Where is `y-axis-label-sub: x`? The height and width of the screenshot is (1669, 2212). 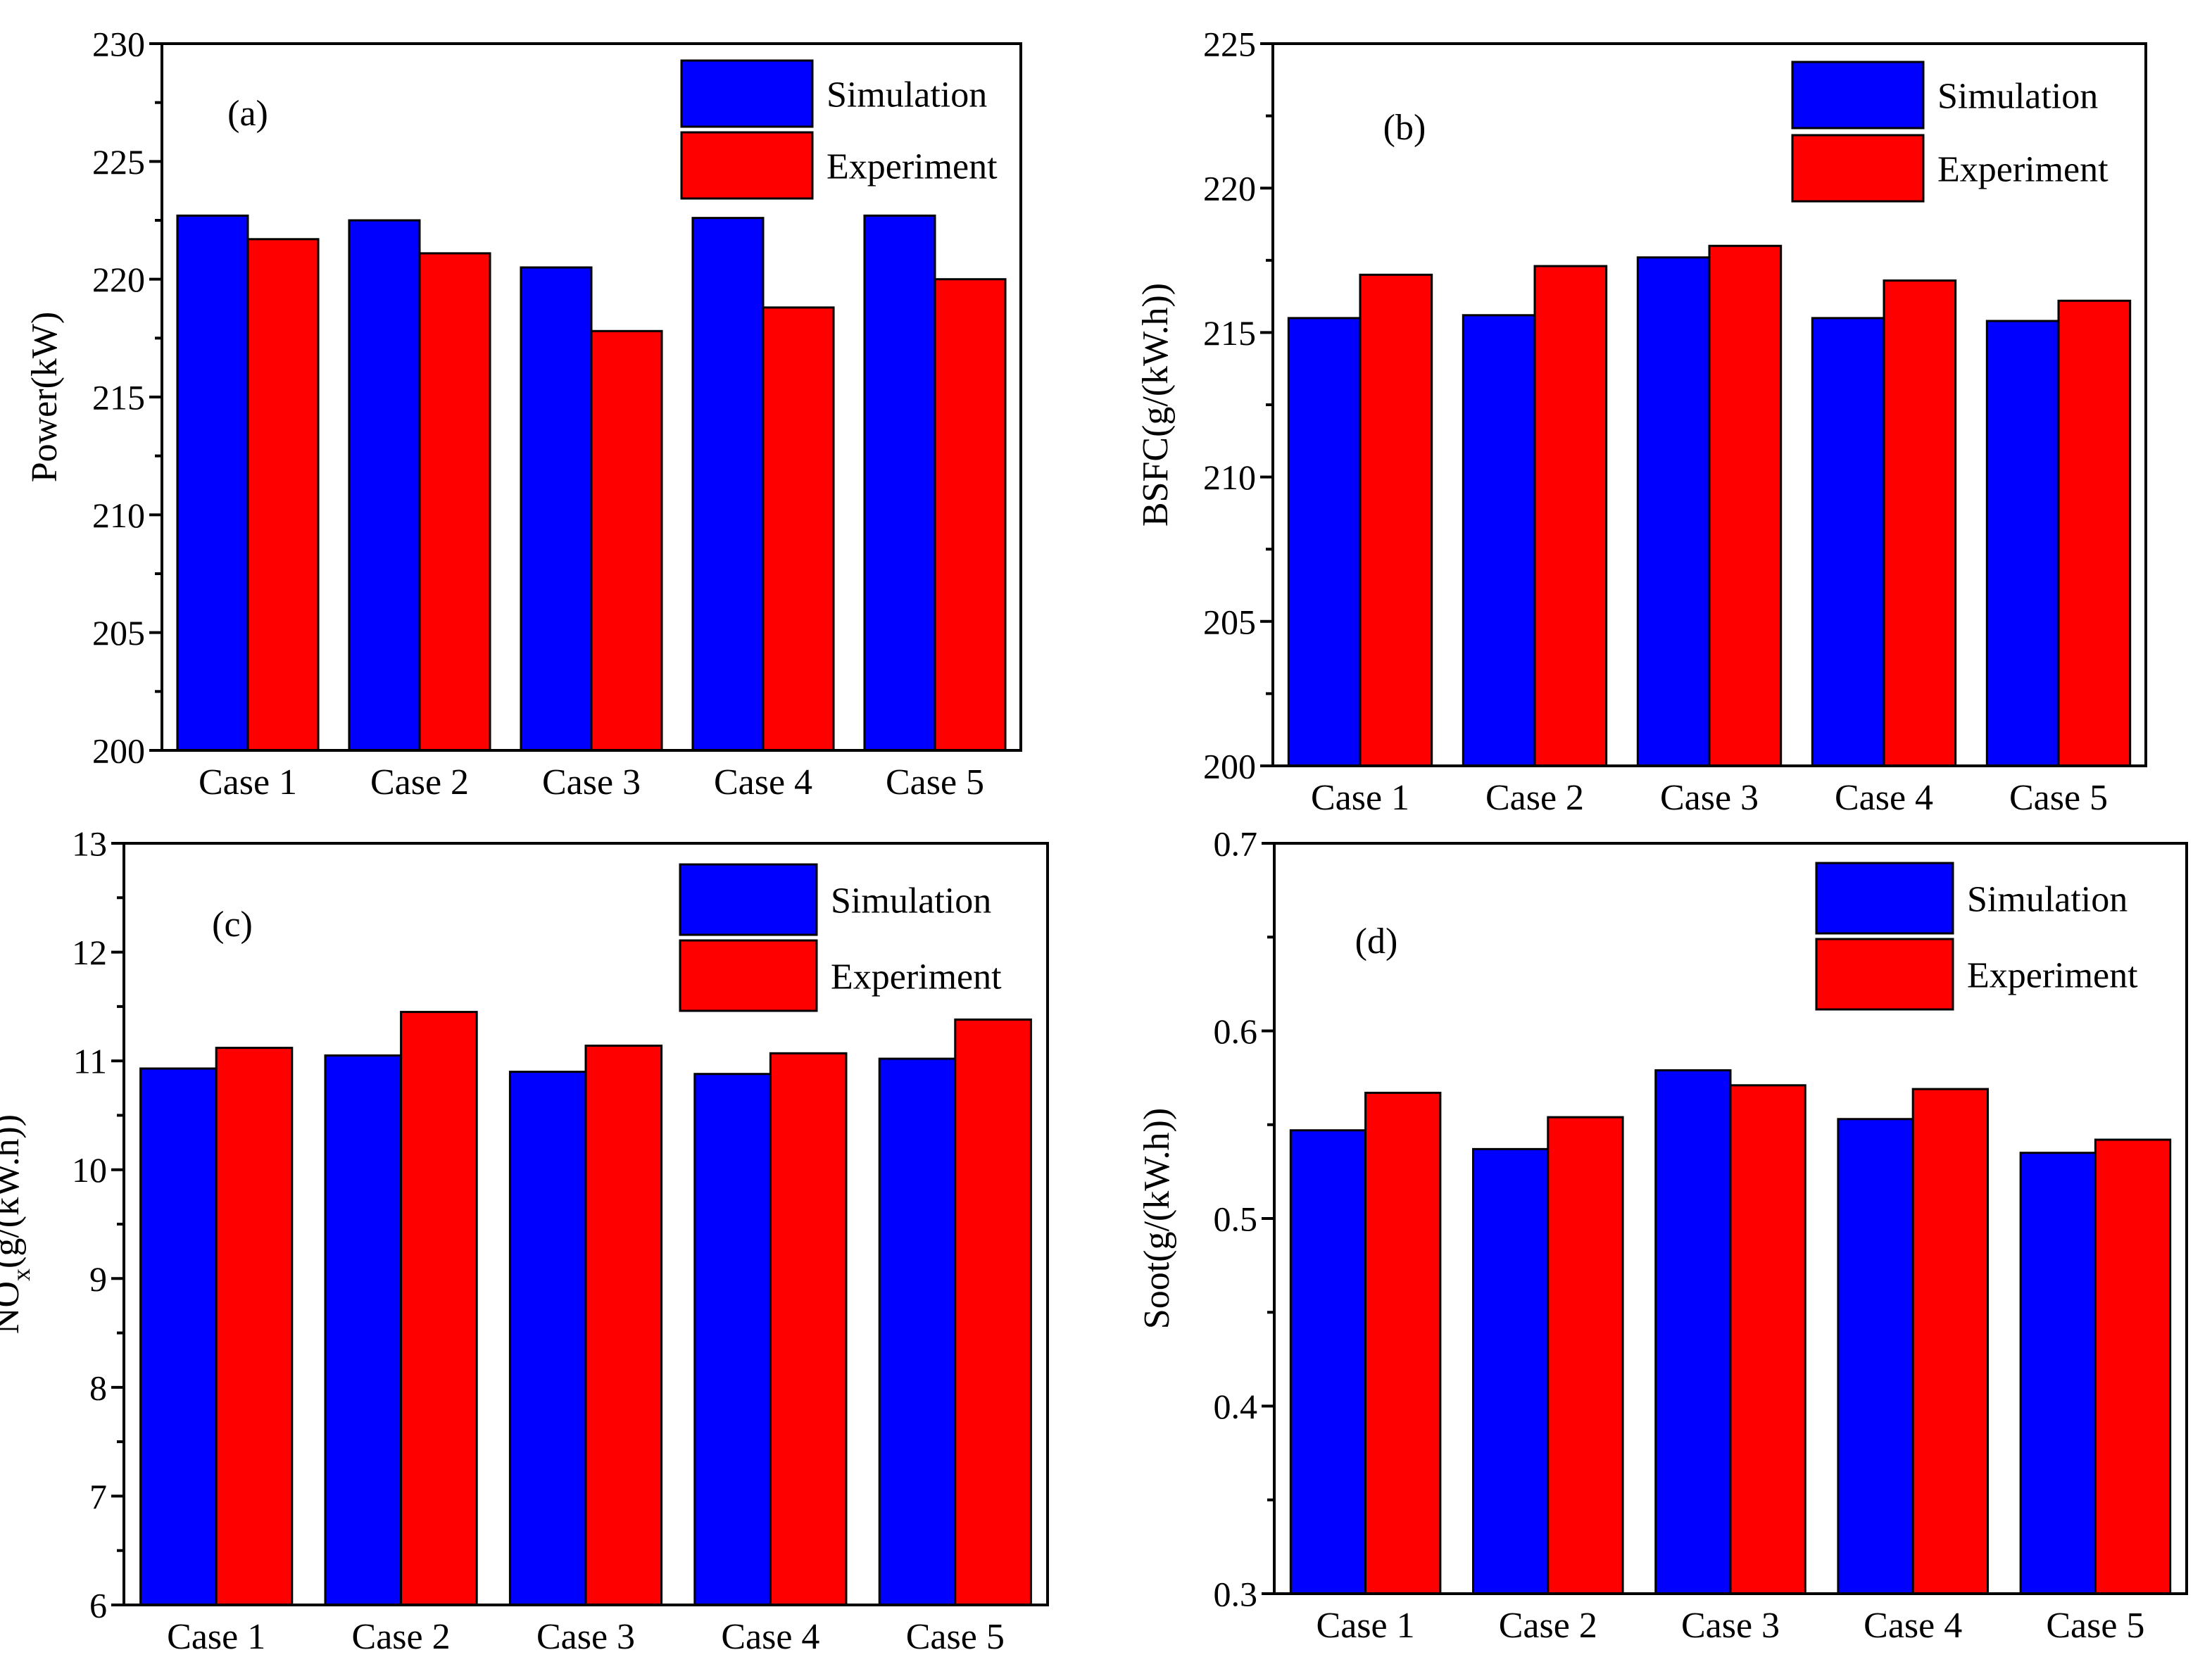
y-axis-label-sub: x is located at coordinates (21, 1274).